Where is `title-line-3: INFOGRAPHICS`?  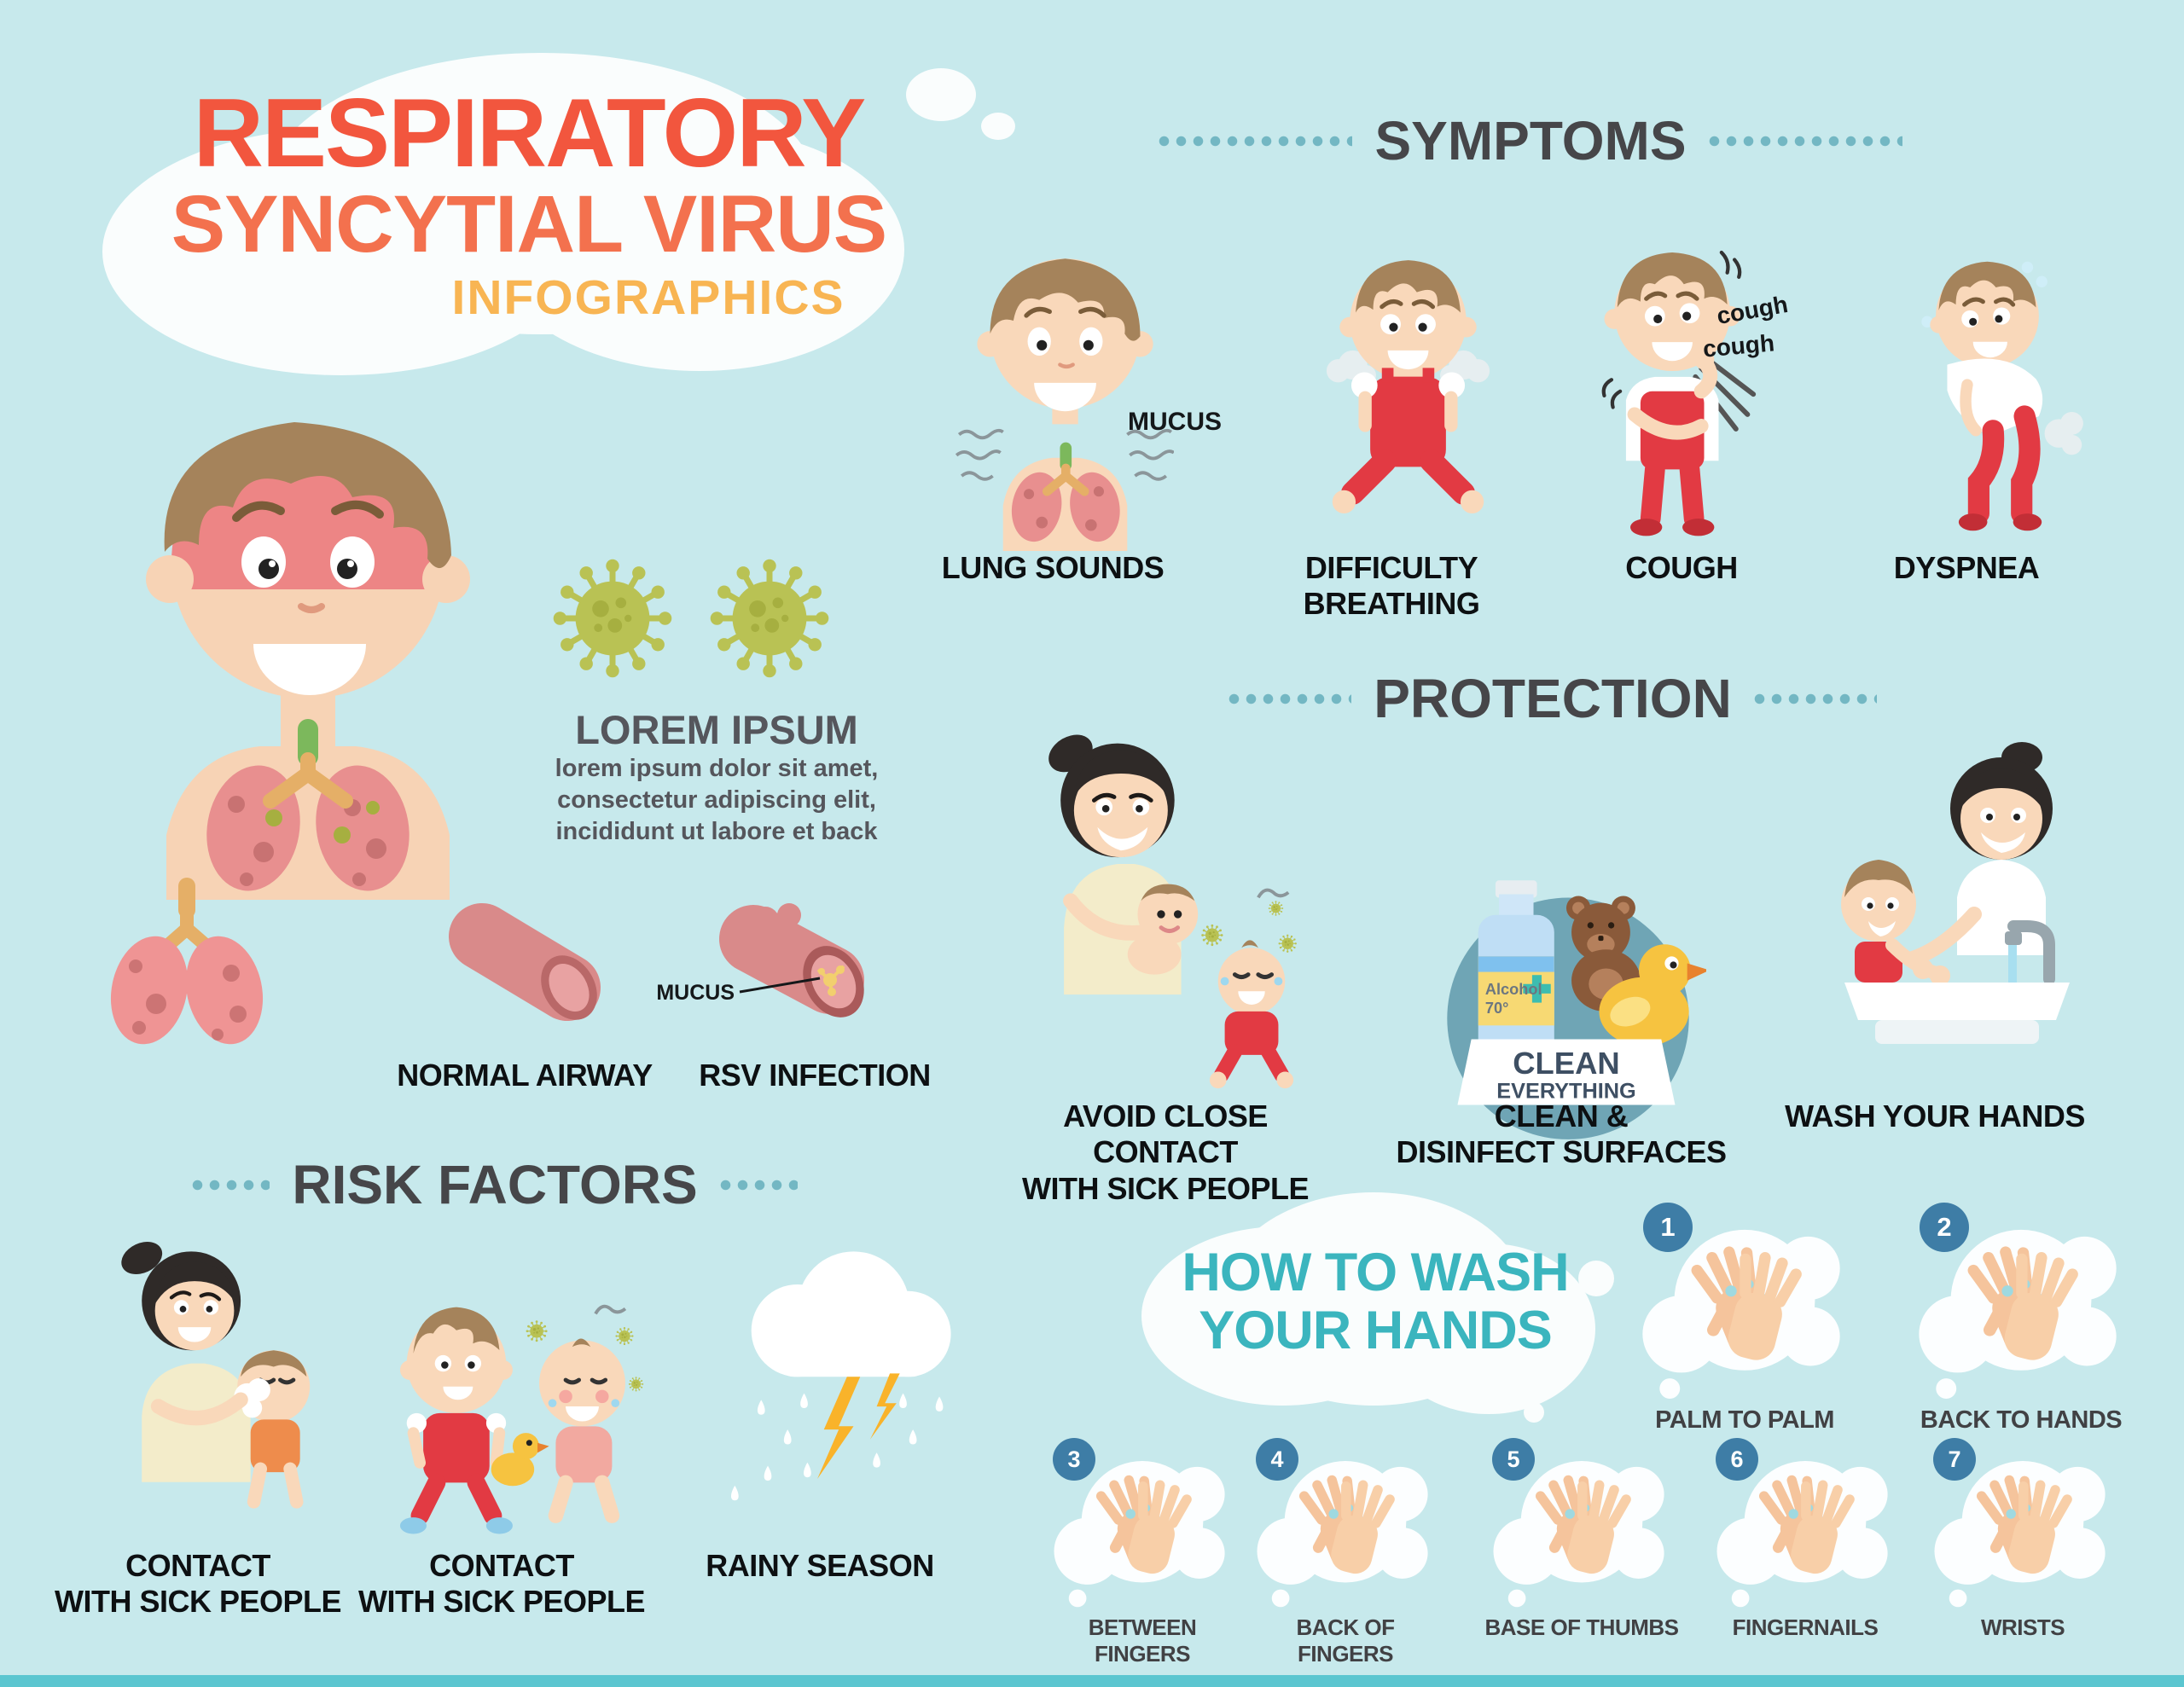
title-line-3: INFOGRAPHICS is located at coordinates (648, 297).